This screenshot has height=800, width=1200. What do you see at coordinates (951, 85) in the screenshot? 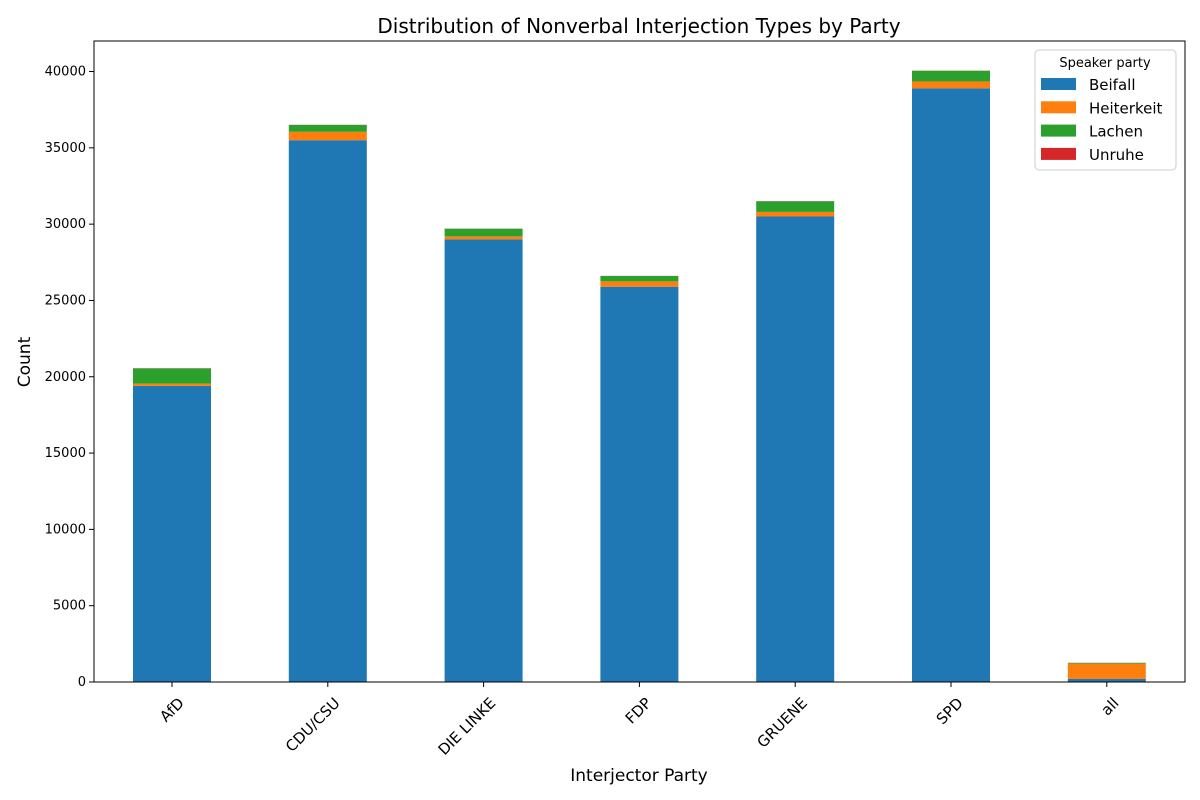
I see `bar-spd-heiterkeit` at bounding box center [951, 85].